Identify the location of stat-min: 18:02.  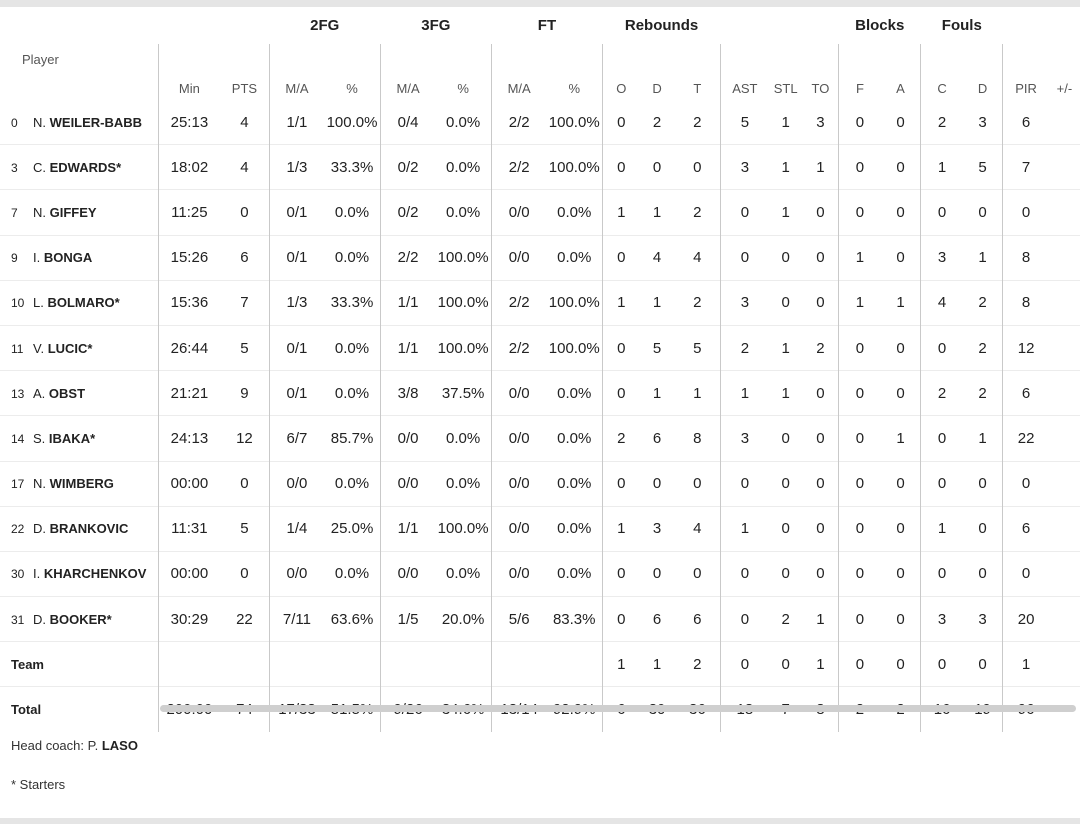
(189, 167).